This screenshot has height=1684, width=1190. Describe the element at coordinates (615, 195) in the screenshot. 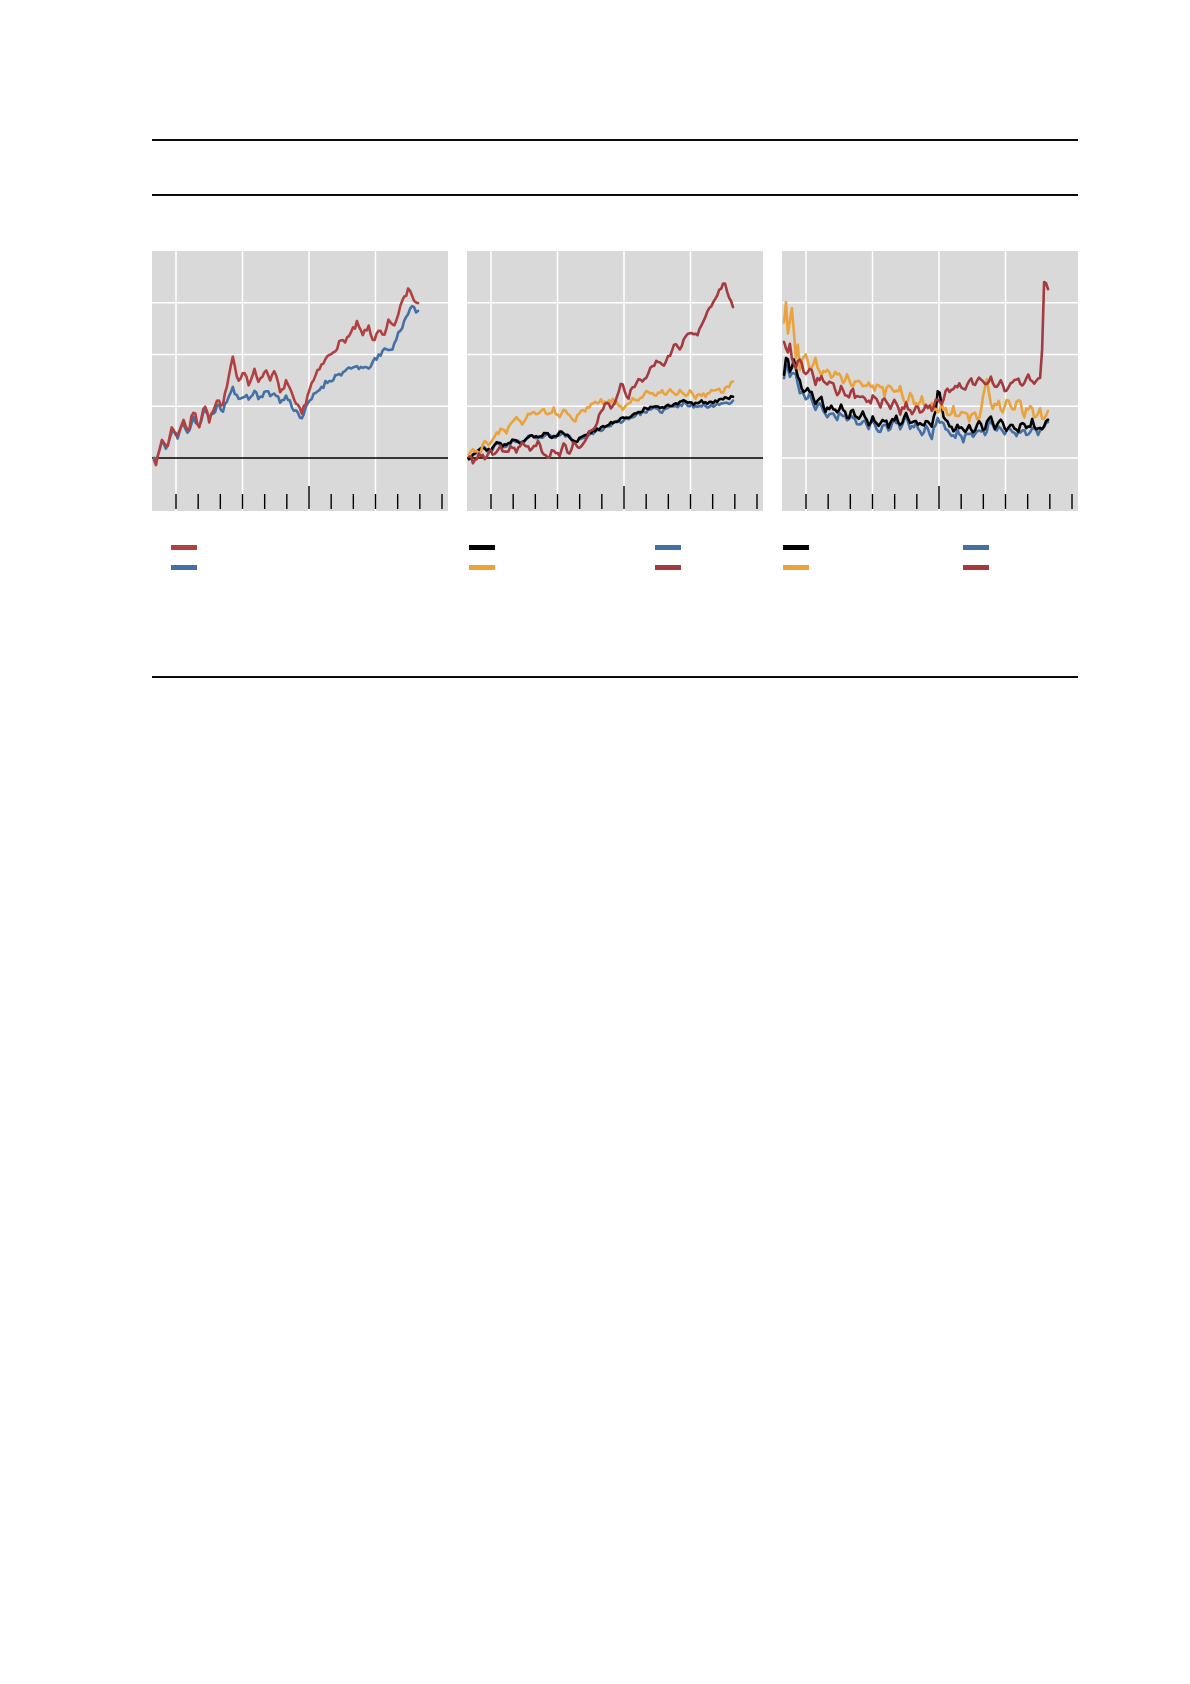

I see `header-bottom-rule` at that location.